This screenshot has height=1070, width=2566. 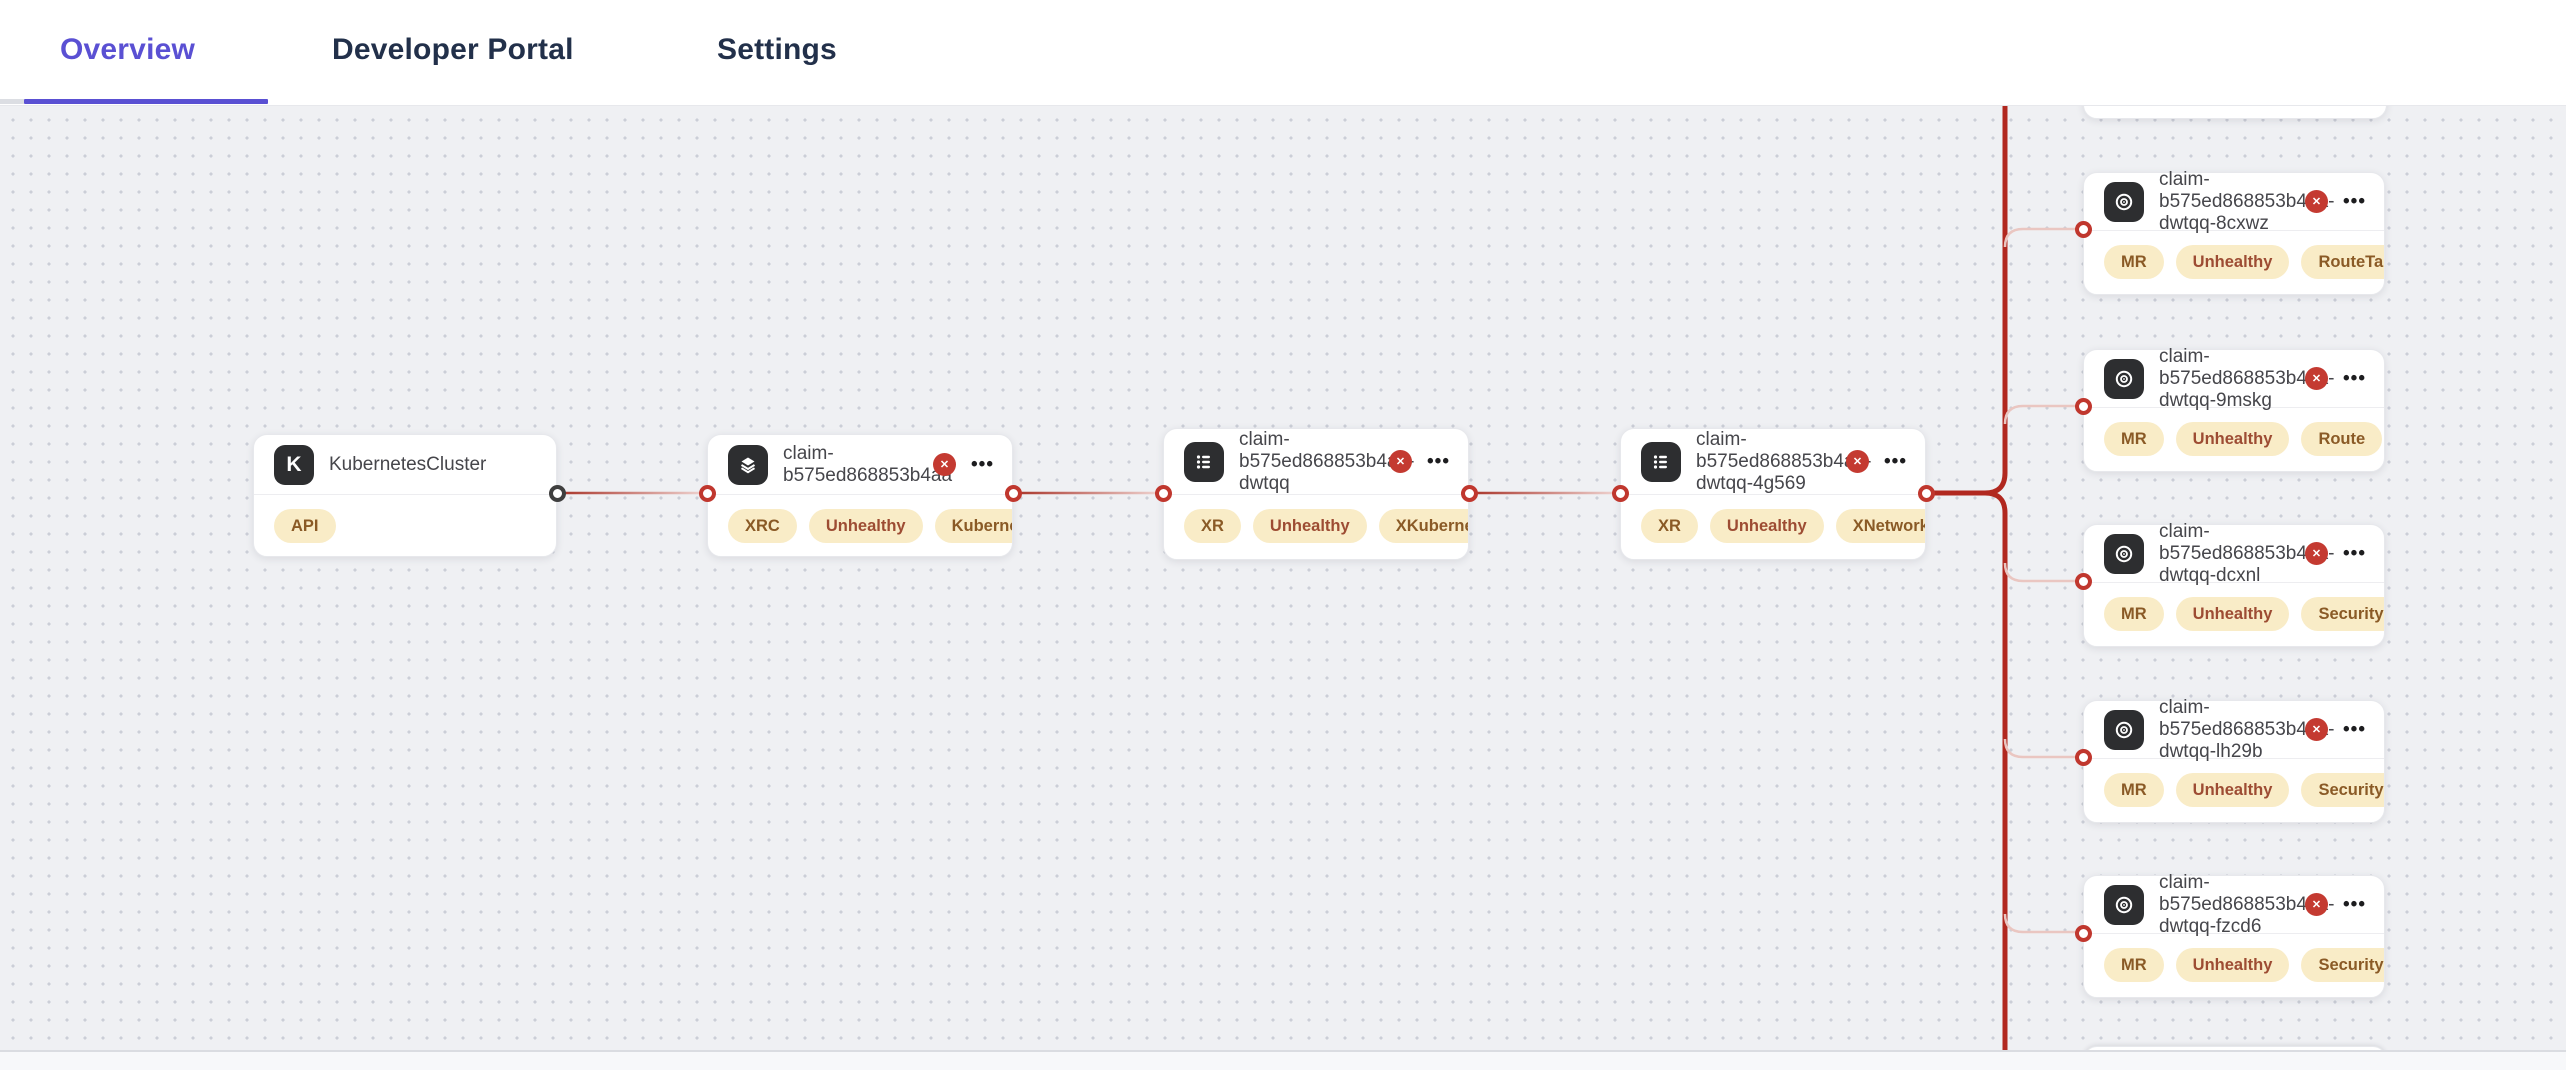 I want to click on tab-bar: Overview Developer Portal Settings, so click(x=1283, y=53).